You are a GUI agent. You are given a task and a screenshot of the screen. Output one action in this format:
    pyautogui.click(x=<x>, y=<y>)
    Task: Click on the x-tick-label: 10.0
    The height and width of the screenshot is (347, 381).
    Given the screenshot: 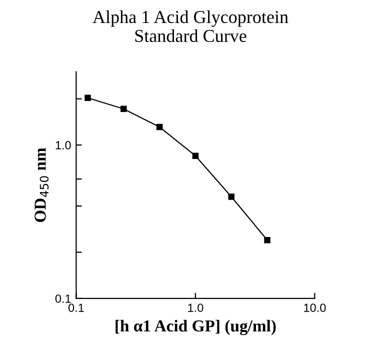 What is the action you would take?
    pyautogui.click(x=315, y=308)
    